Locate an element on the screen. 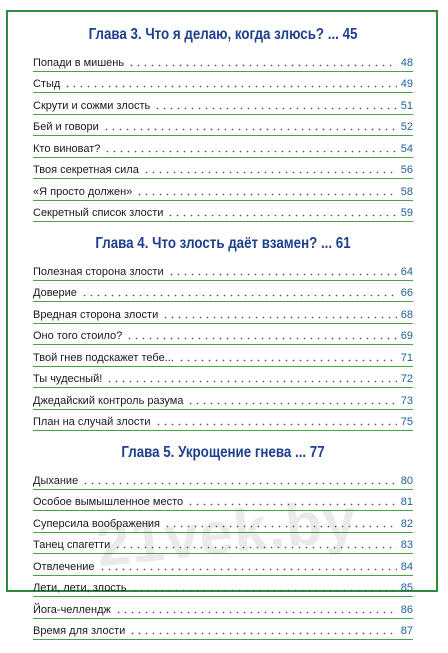  entry-title: Стыд is located at coordinates (47, 84).